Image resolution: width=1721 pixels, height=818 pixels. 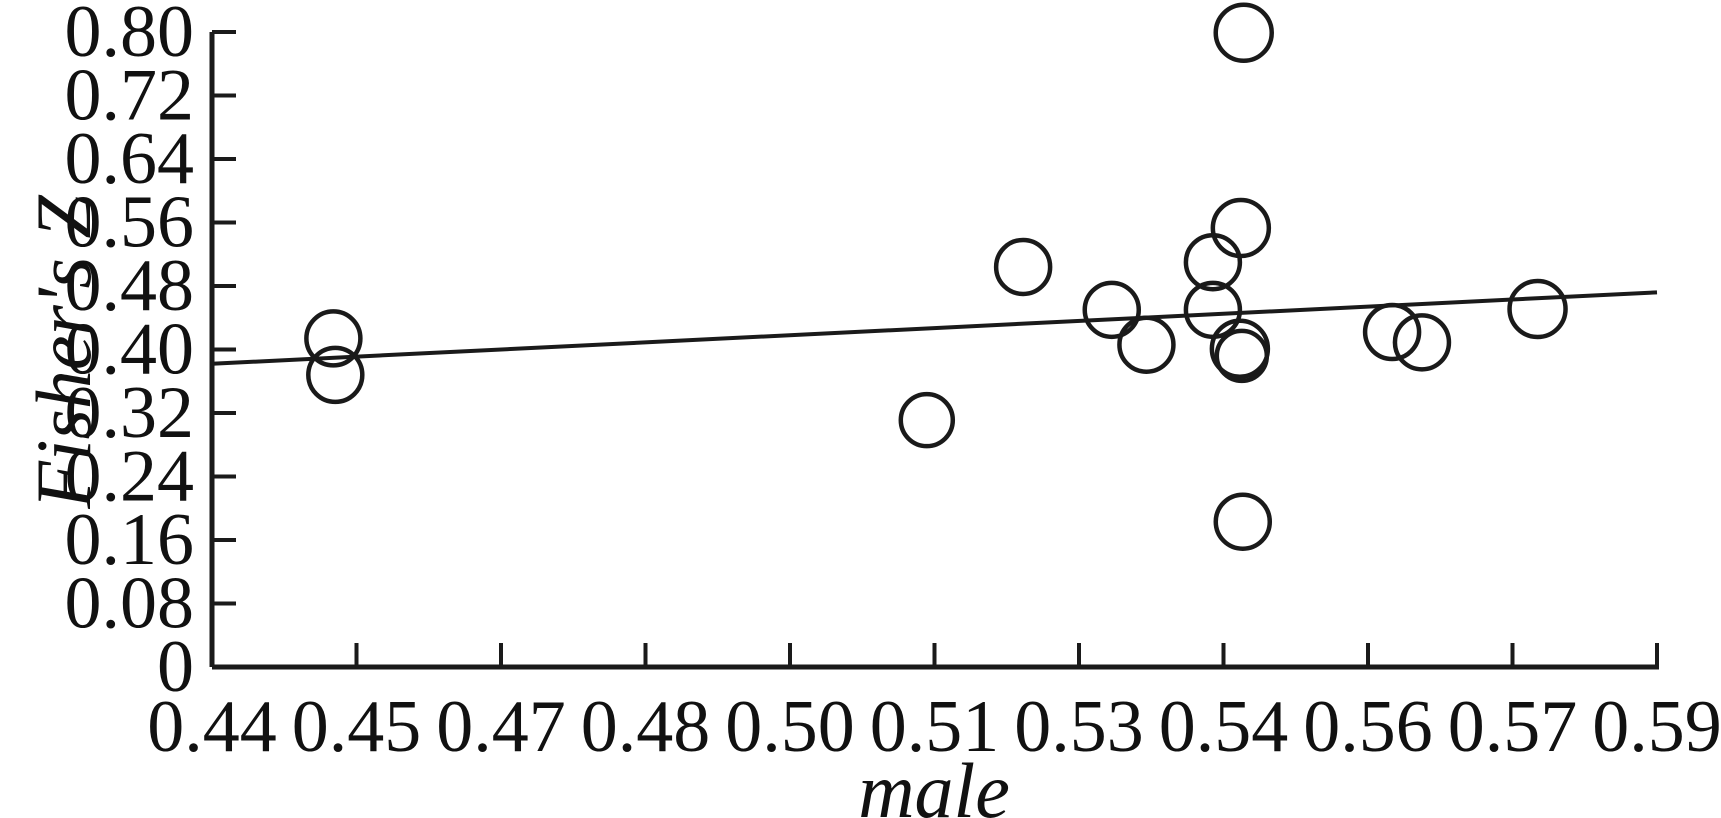 I want to click on x-axis-title: male, so click(x=934, y=782).